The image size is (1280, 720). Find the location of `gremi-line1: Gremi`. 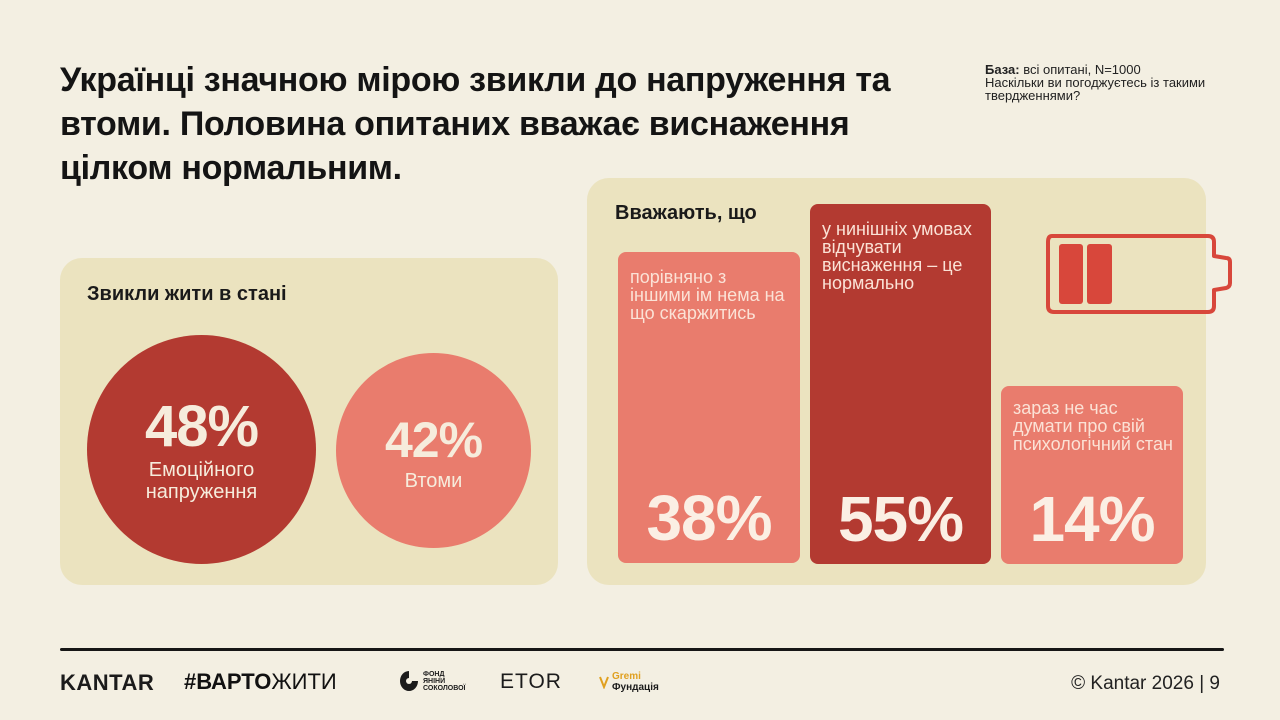

gremi-line1: Gremi is located at coordinates (626, 676).